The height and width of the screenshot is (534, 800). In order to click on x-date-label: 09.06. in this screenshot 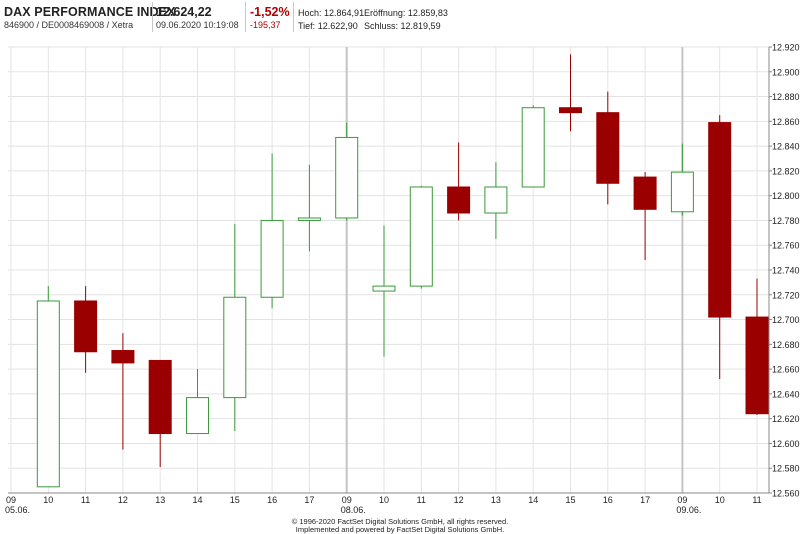, I will do `click(688, 510)`.